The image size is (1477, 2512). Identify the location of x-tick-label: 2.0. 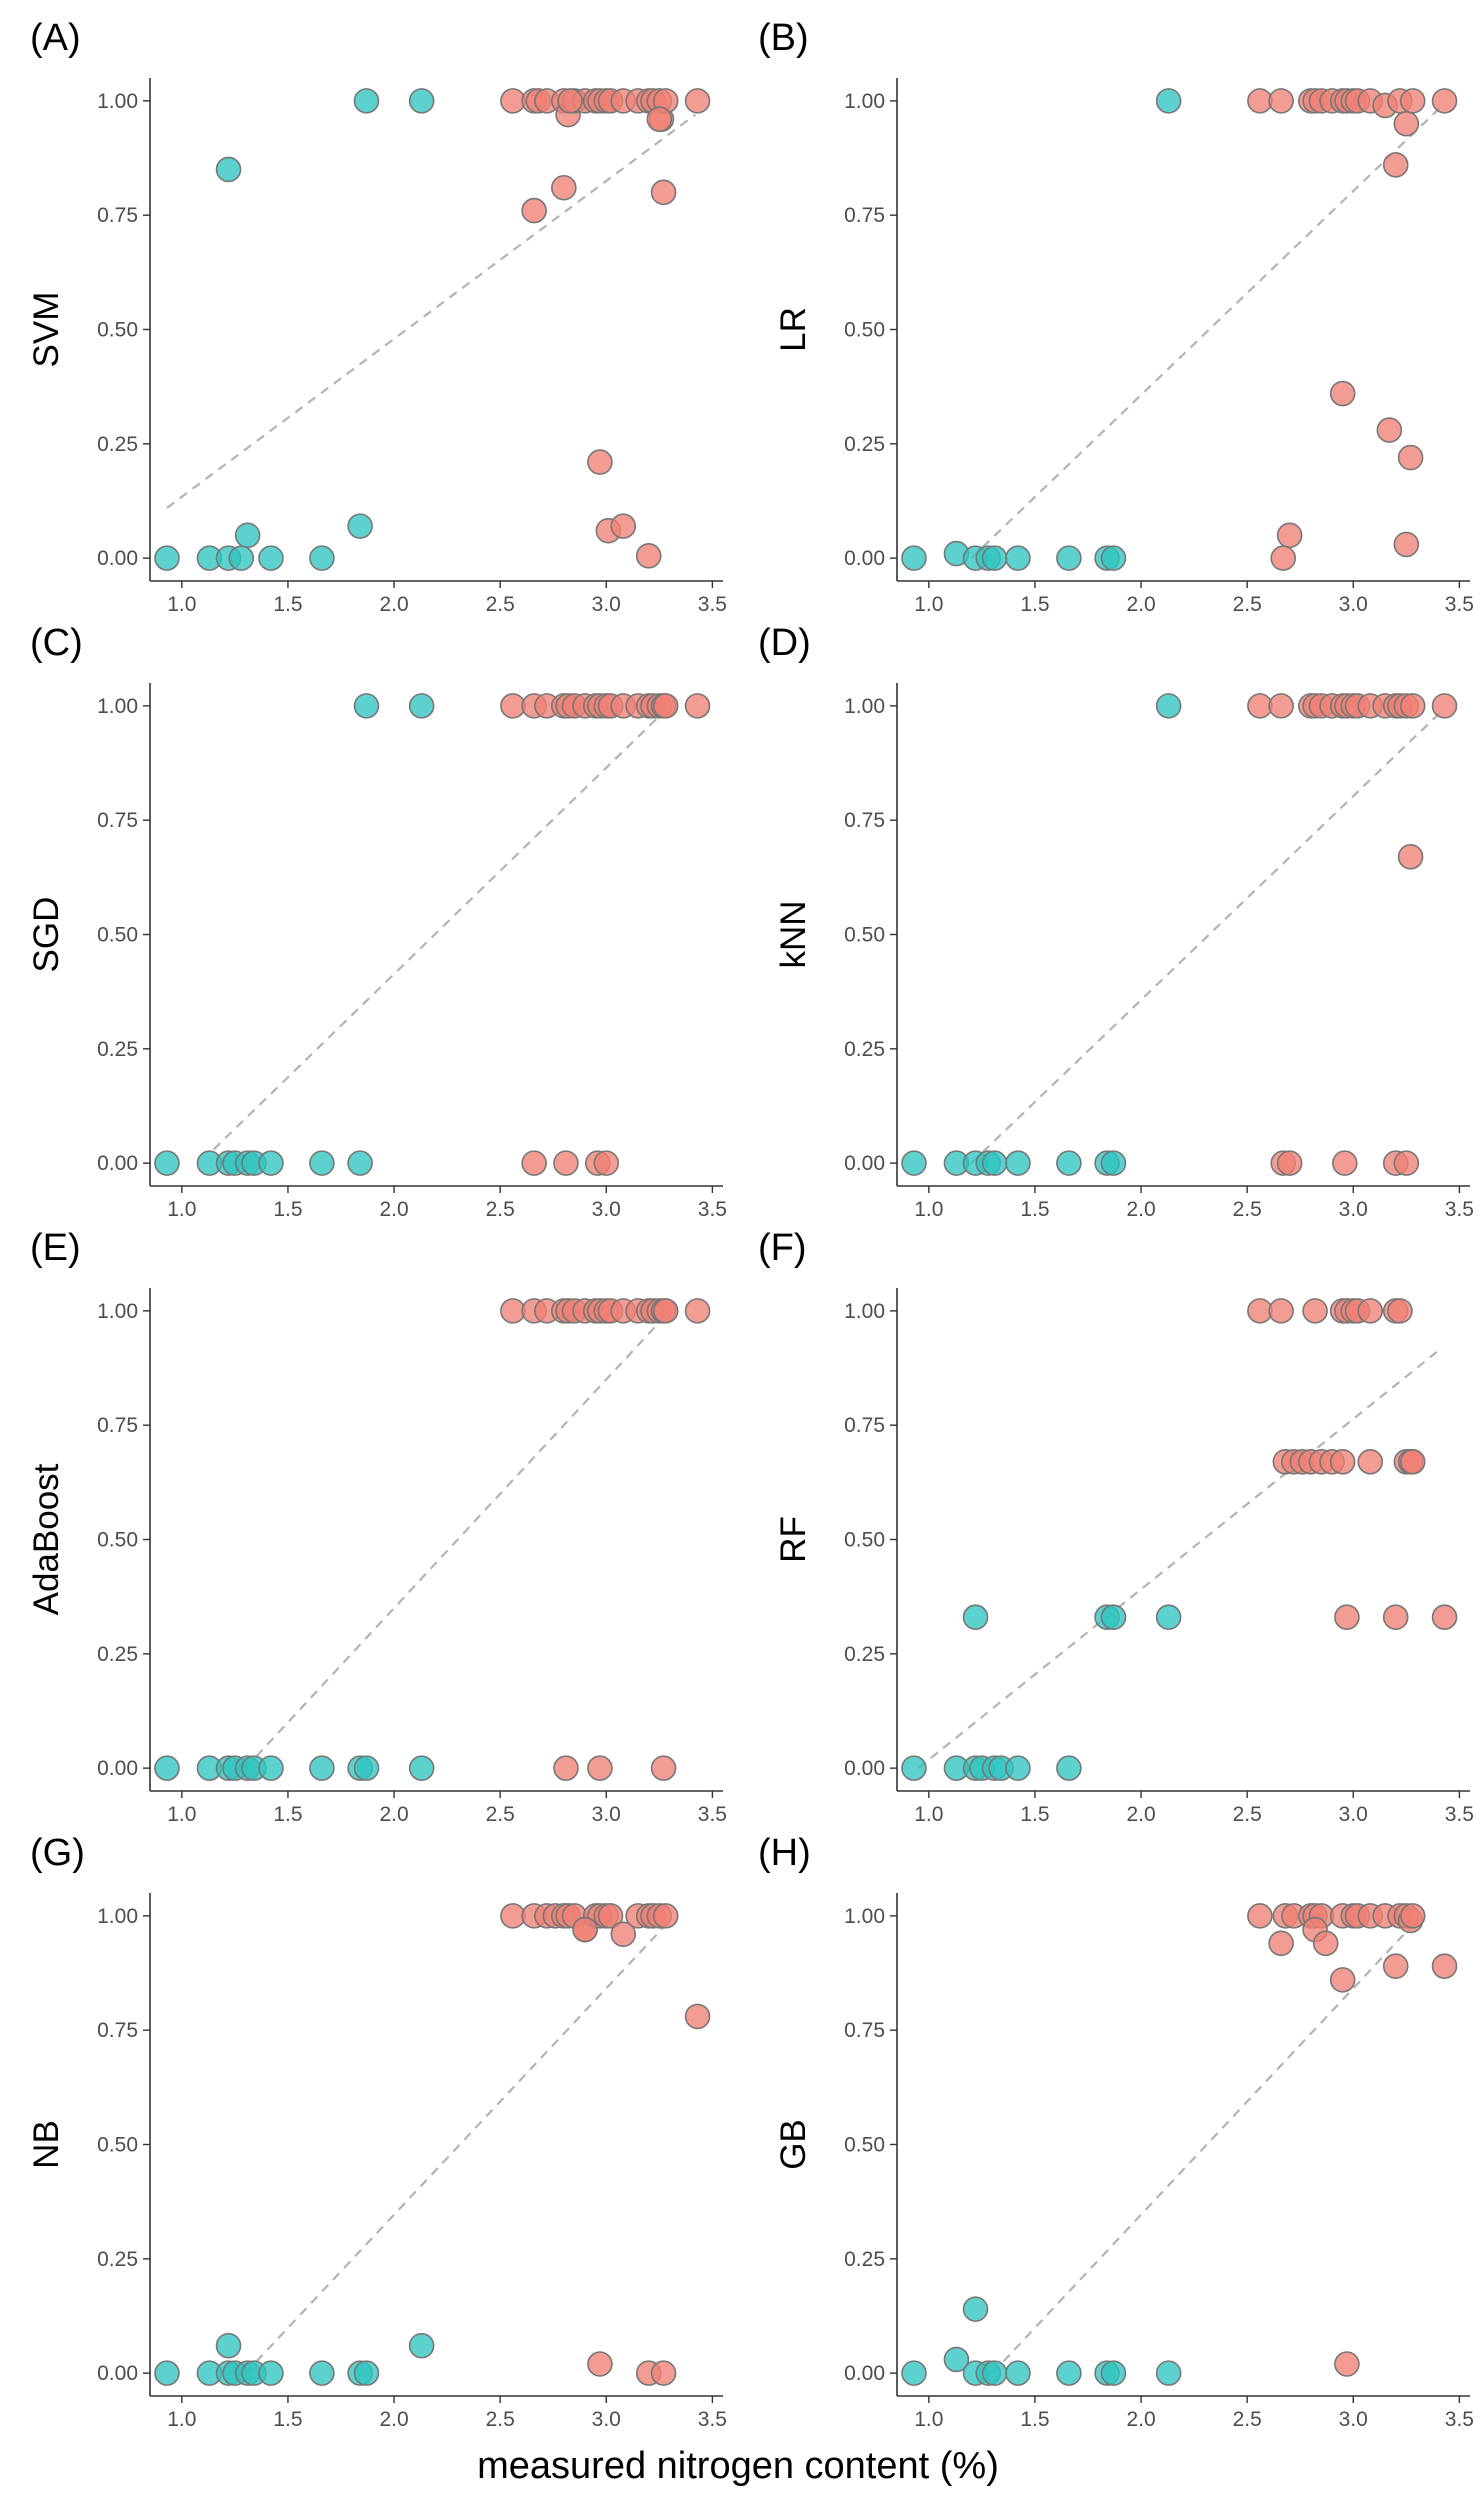
(1140, 1814).